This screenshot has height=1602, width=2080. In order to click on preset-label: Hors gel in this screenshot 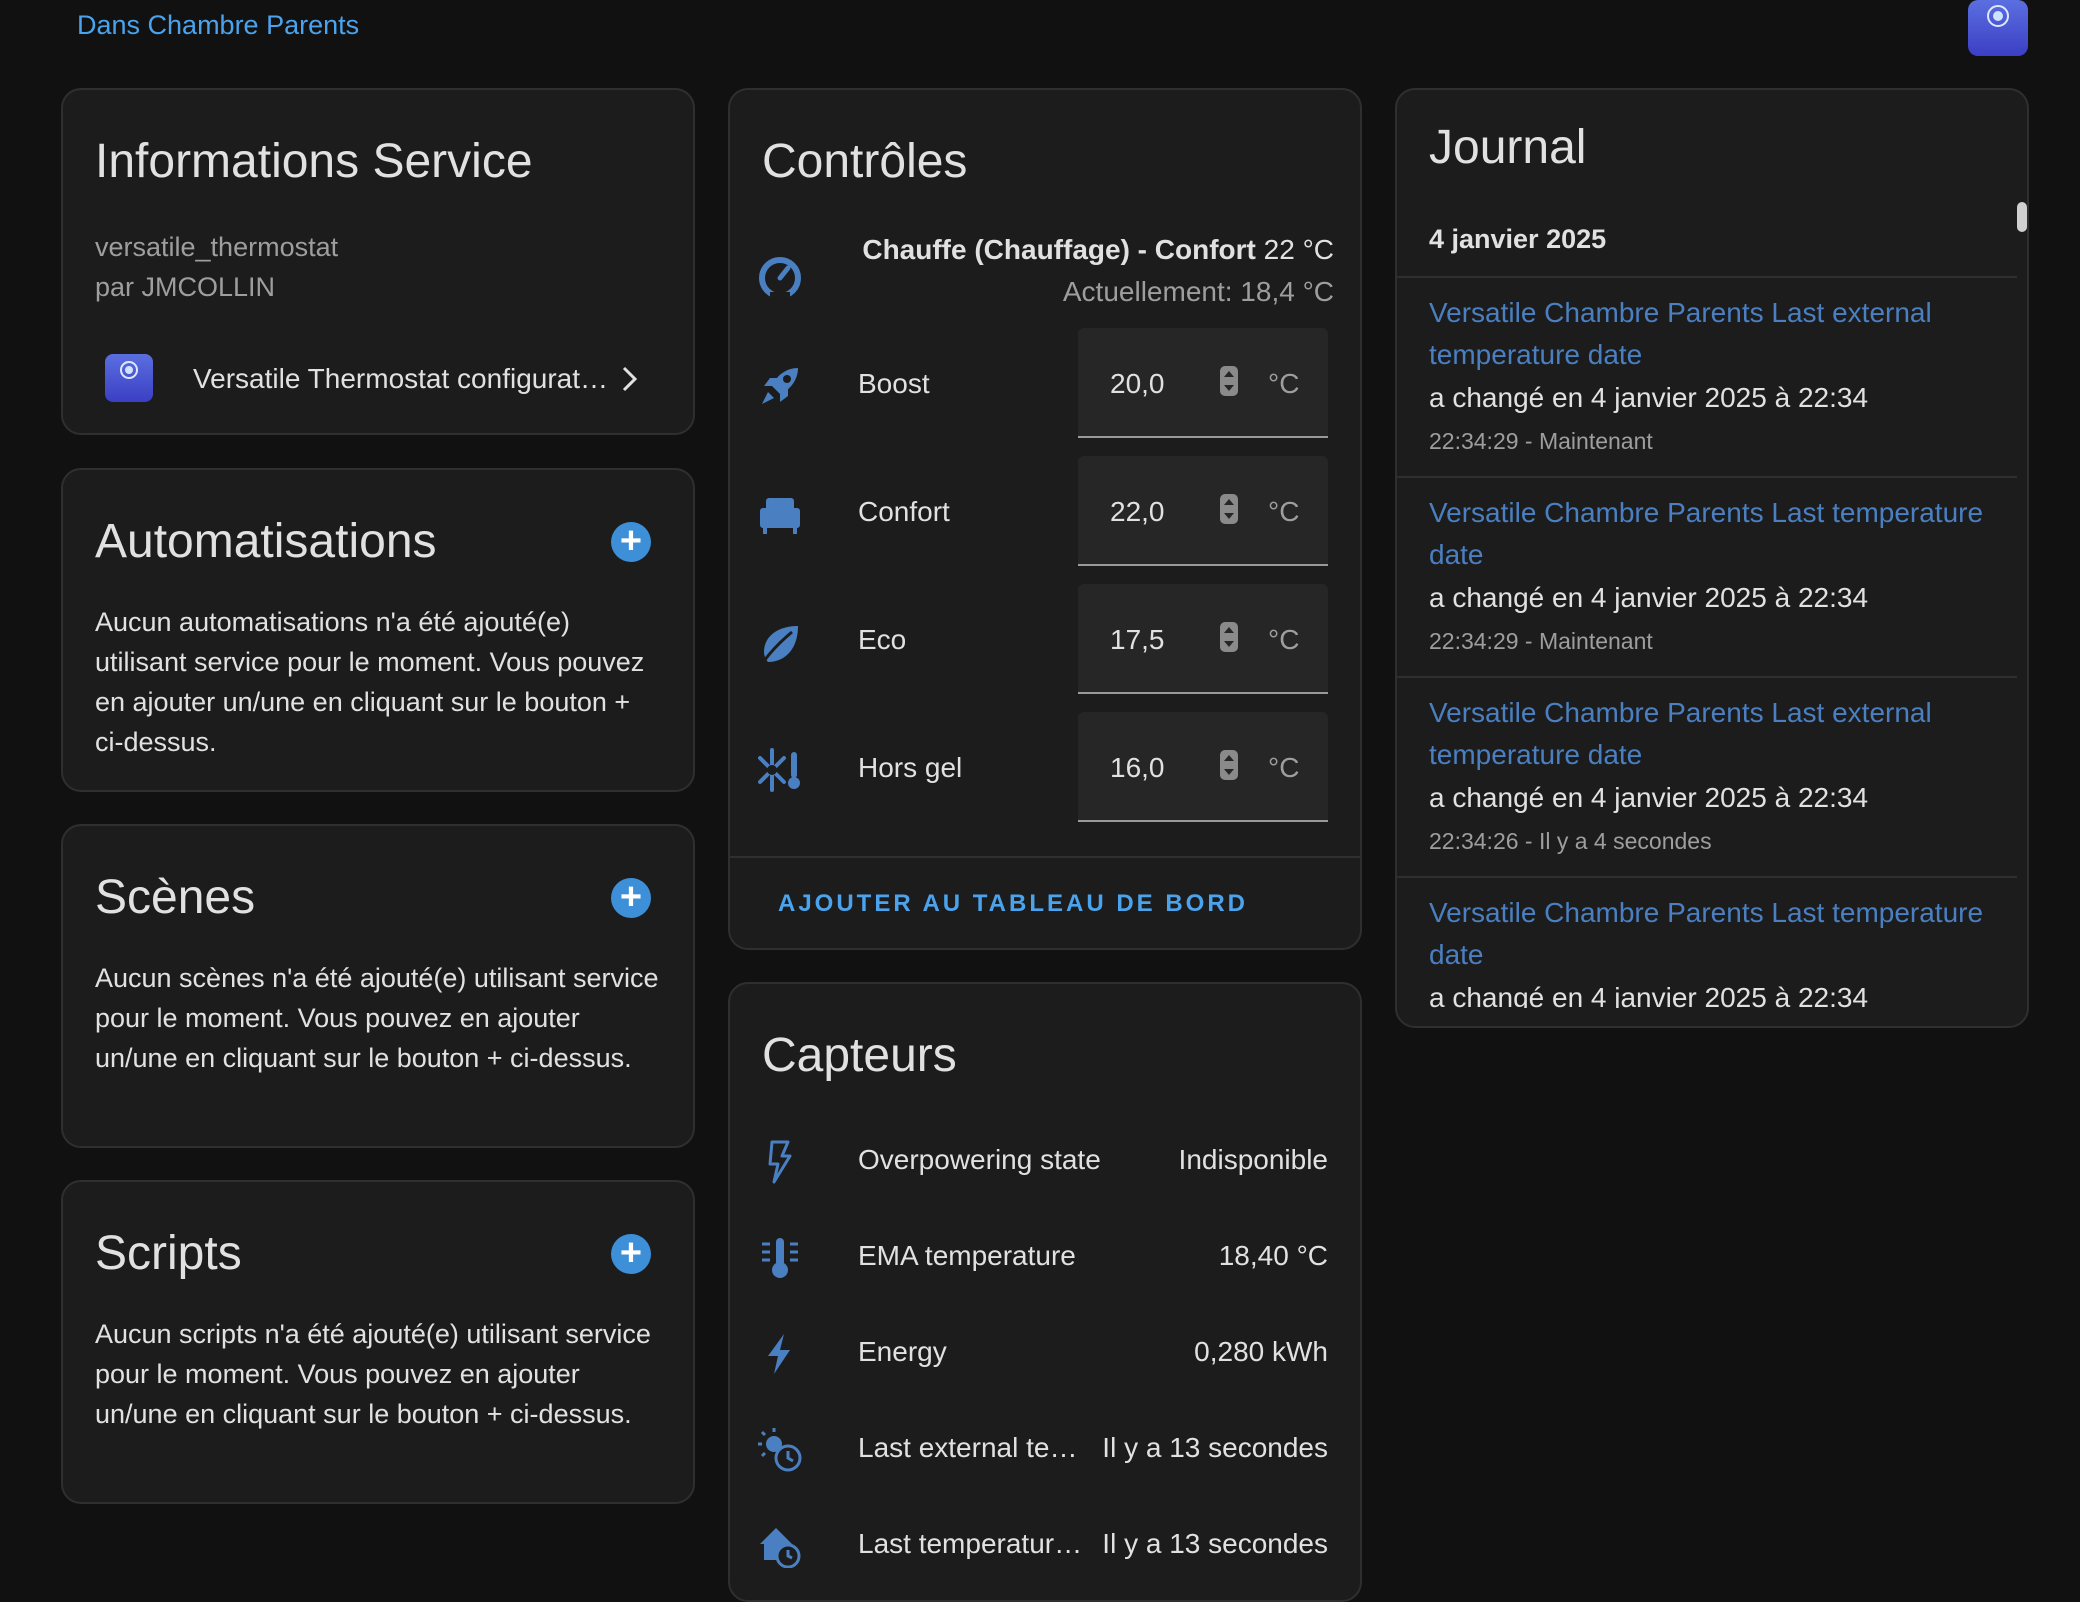, I will do `click(910, 767)`.